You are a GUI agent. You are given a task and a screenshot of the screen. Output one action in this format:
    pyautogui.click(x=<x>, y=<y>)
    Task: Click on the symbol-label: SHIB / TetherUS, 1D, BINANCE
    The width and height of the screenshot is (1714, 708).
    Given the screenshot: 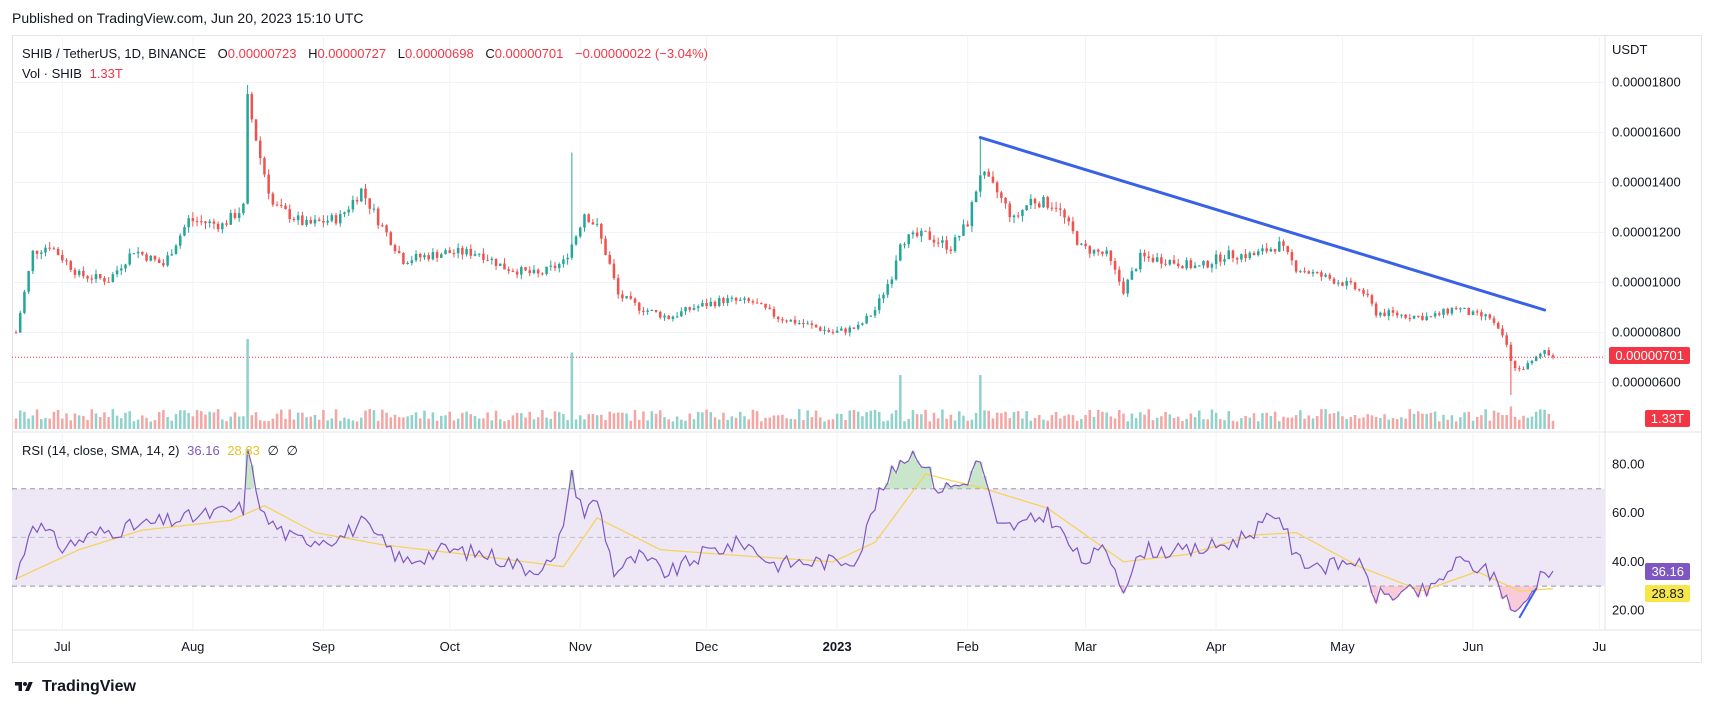 What is the action you would take?
    pyautogui.click(x=114, y=53)
    